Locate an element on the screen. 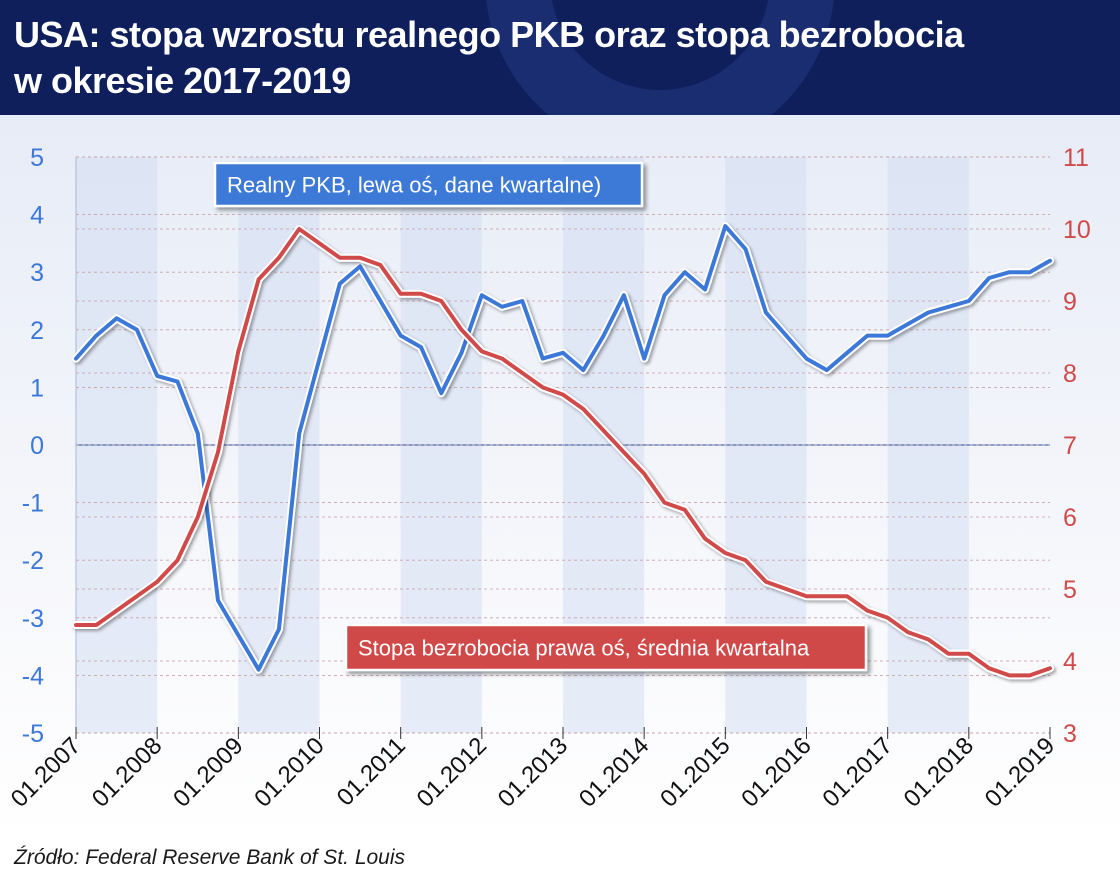 The height and width of the screenshot is (880, 1120). x-tick-label: 01.2007 is located at coordinates (46, 772).